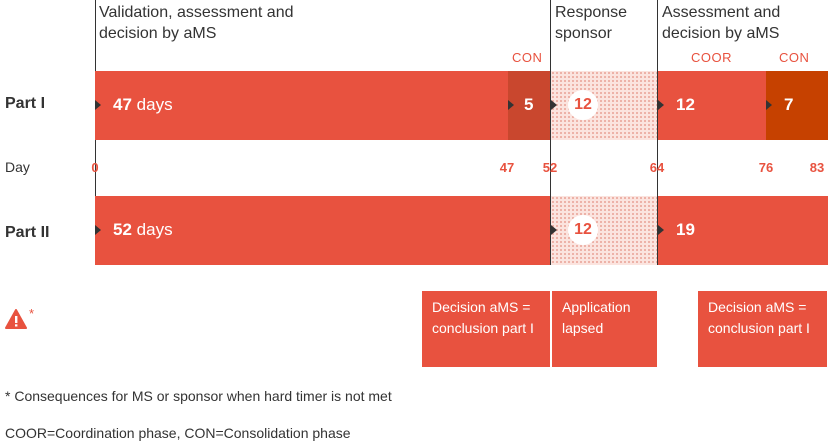  Describe the element at coordinates (769, 105) in the screenshot. I see `part1-con2-arrow` at that location.